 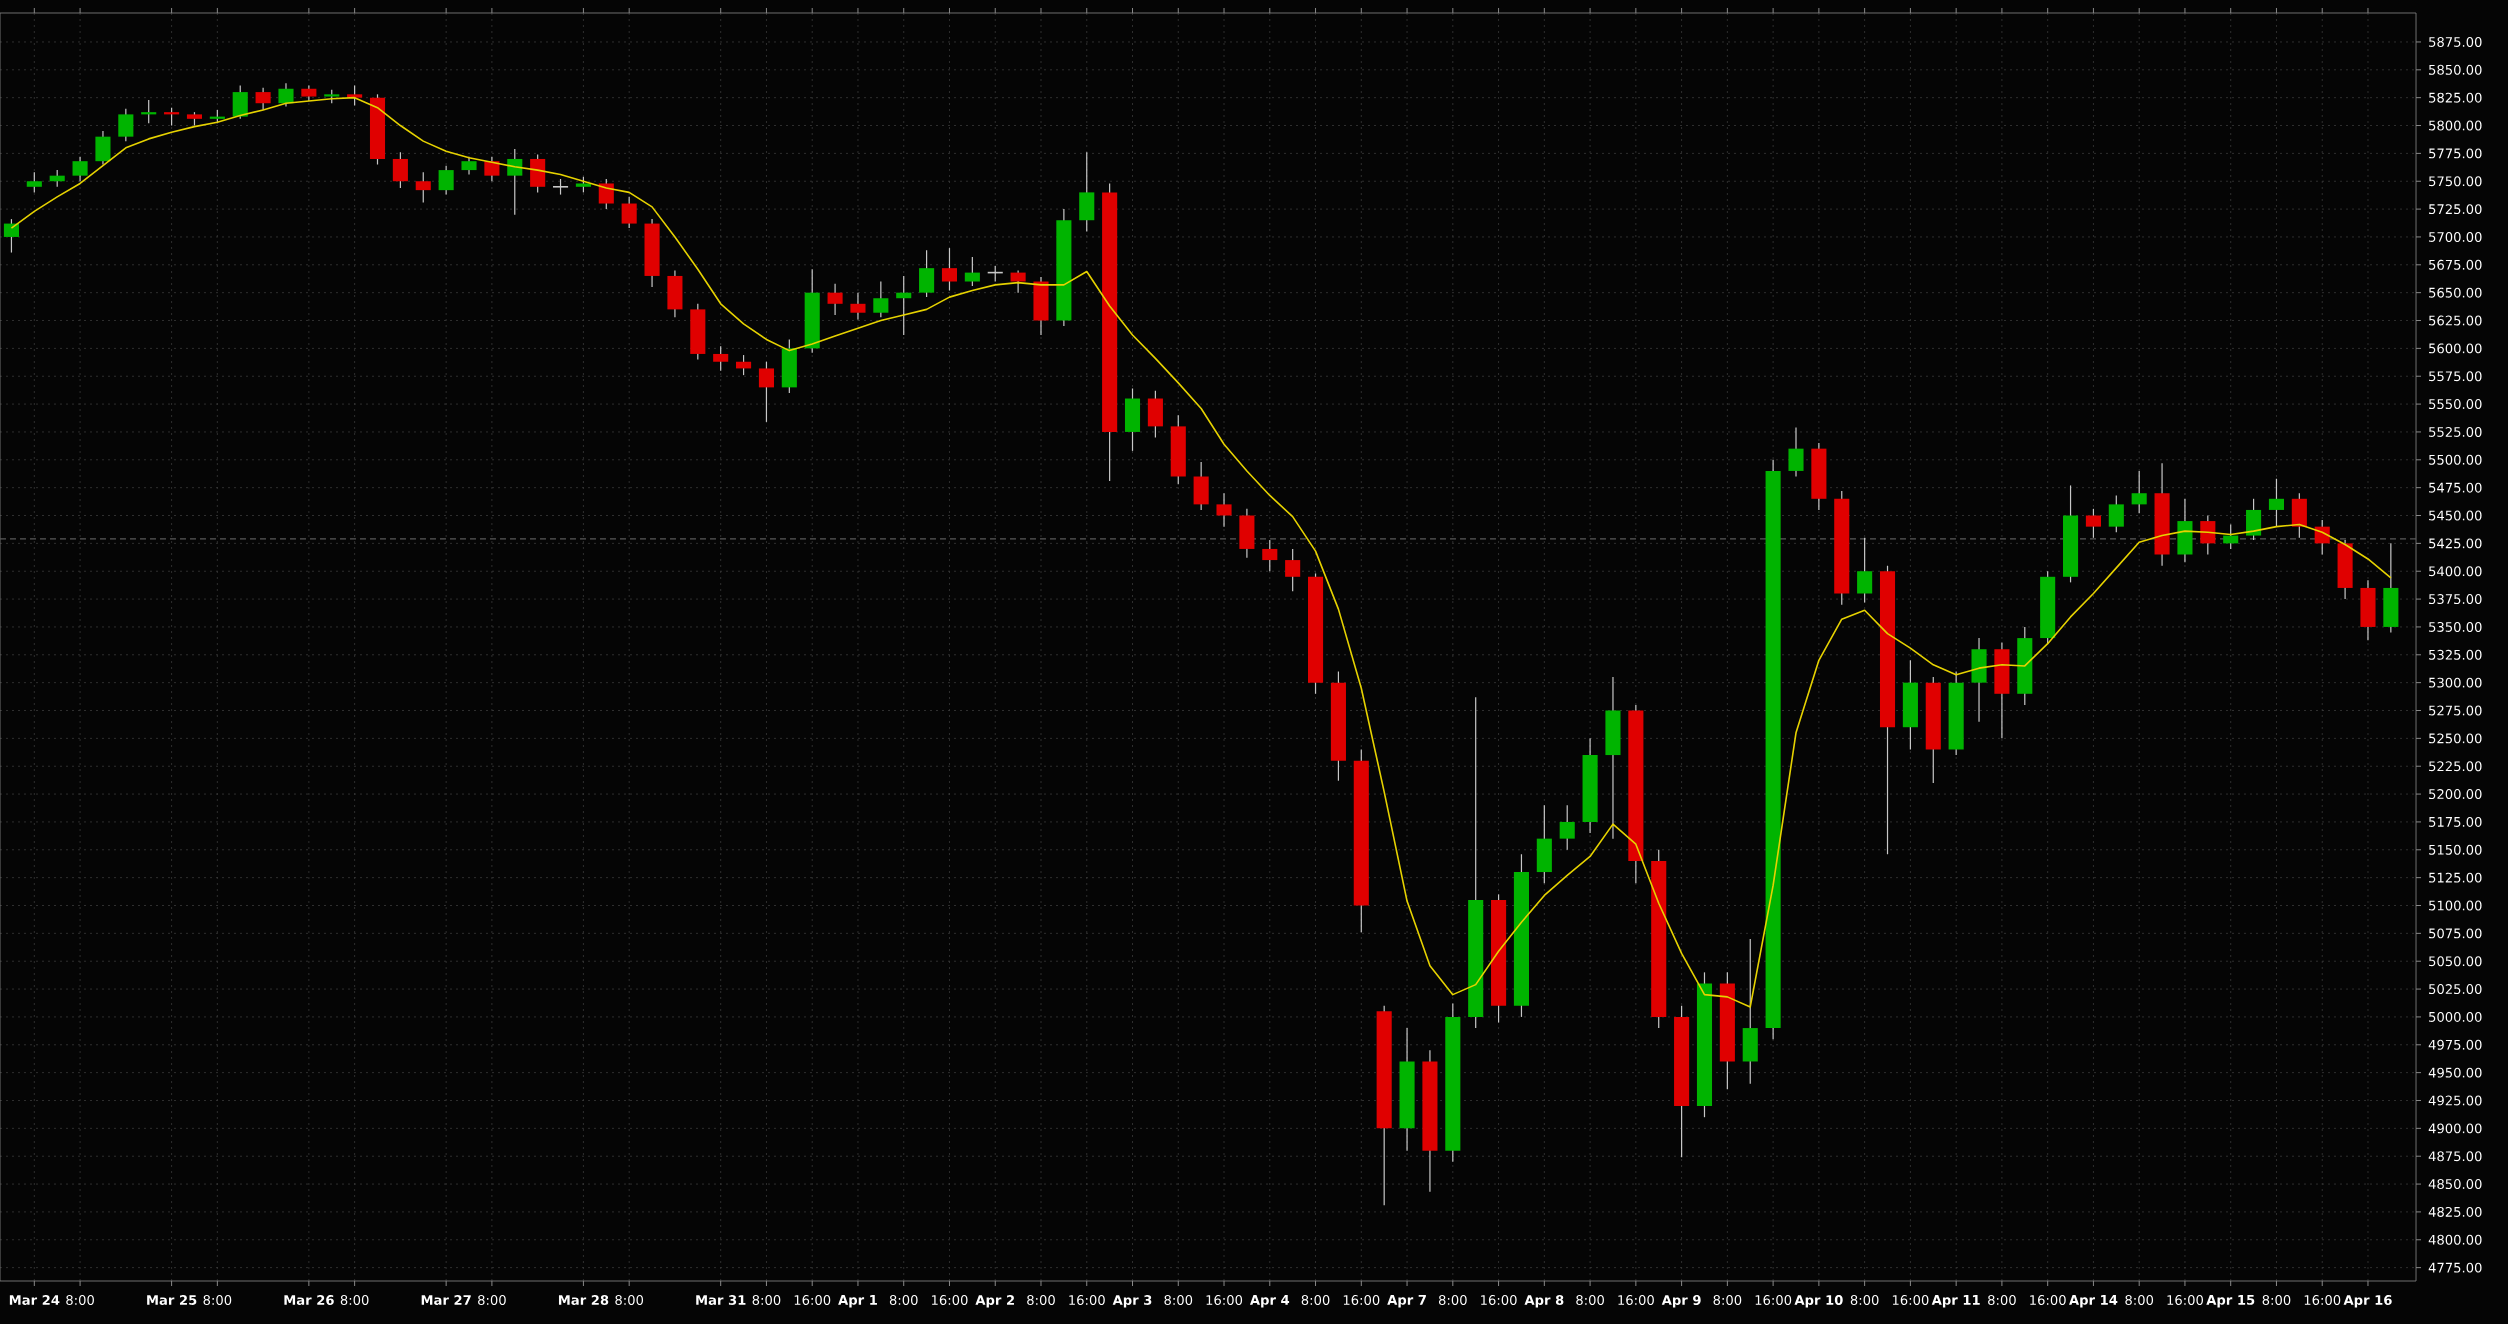 What do you see at coordinates (2455, 1211) in the screenshot?
I see `y-tick-label: 4825.00` at bounding box center [2455, 1211].